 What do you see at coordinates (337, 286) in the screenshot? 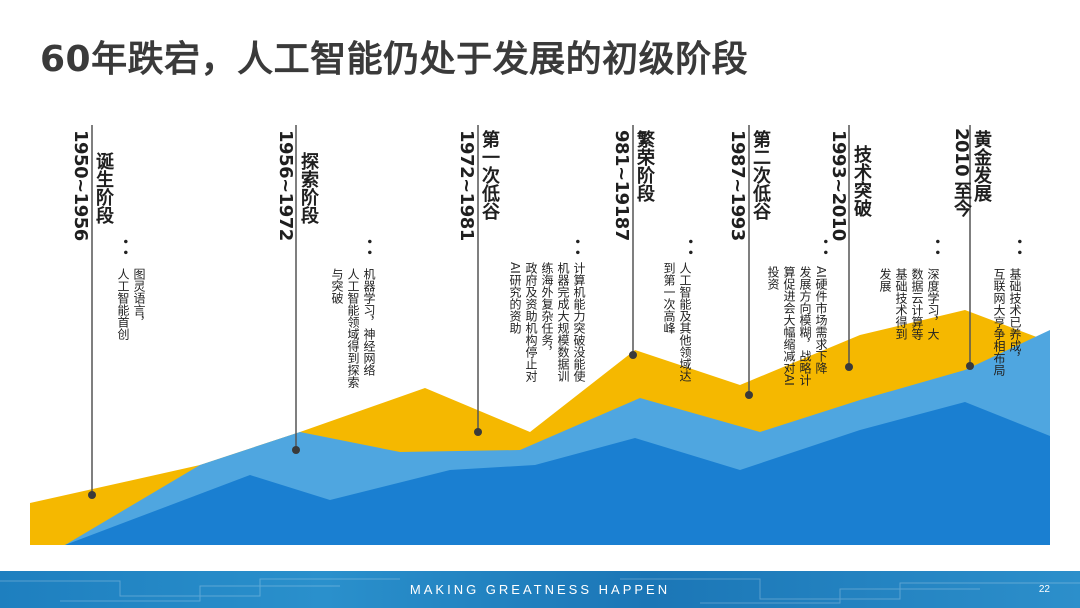
I see `stage-2-desc-b: 与突破` at bounding box center [337, 286].